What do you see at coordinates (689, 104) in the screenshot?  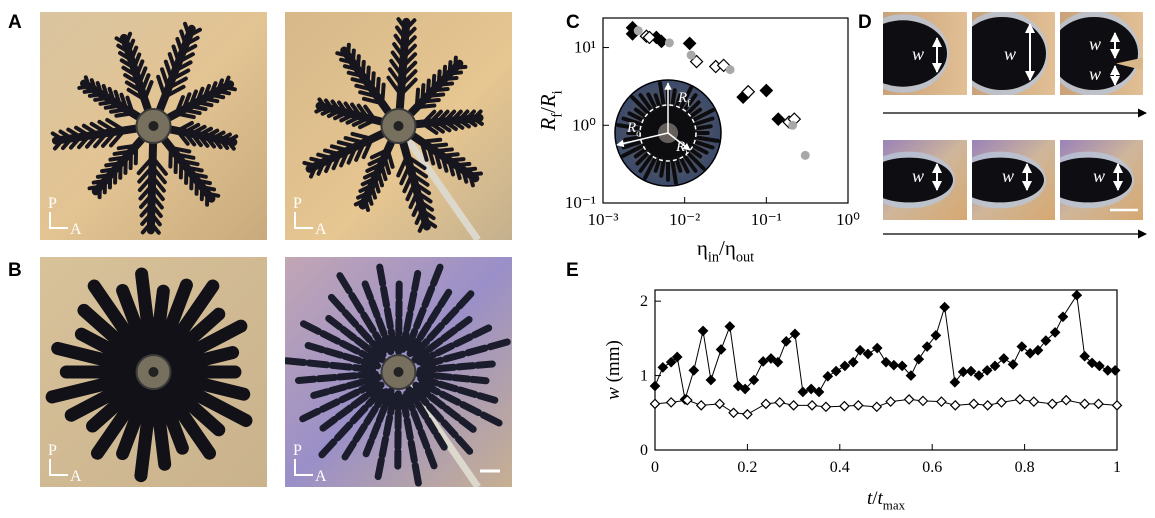 I see `inset-label-part: f` at bounding box center [689, 104].